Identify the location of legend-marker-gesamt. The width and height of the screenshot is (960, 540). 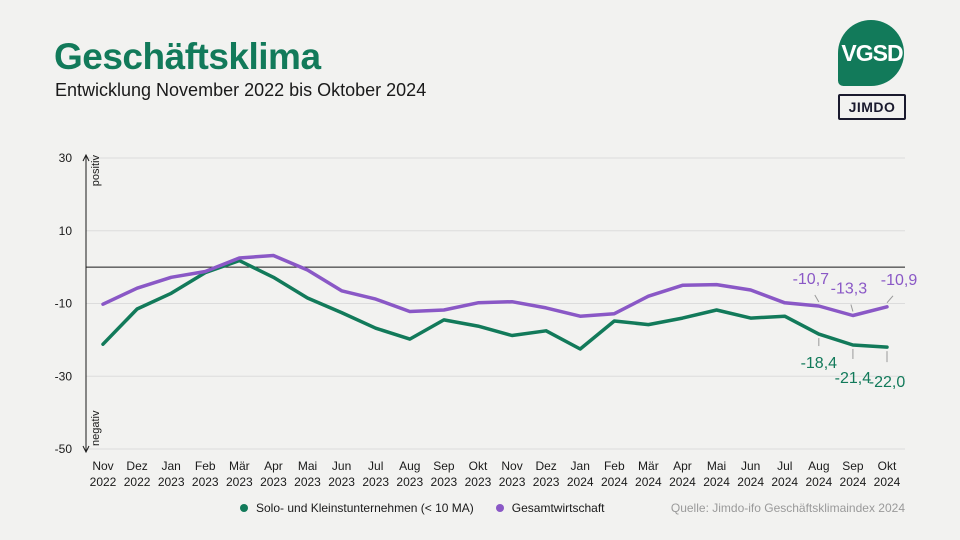
(499, 508).